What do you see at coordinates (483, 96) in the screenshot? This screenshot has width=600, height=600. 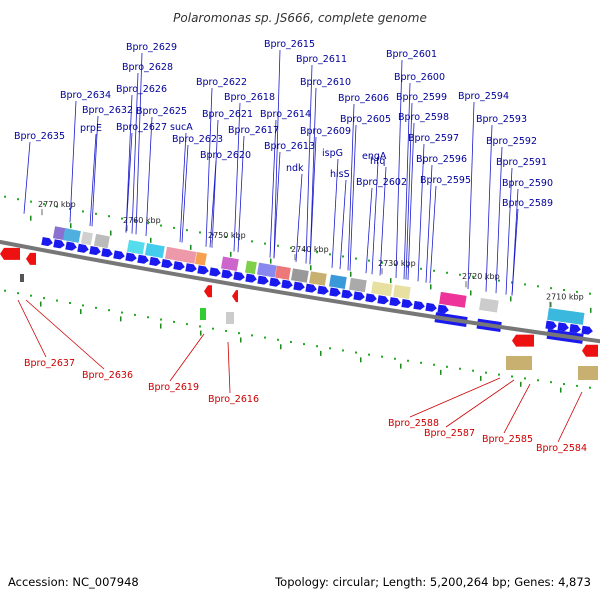 I see `gene-label-forward: Bpro_2594` at bounding box center [483, 96].